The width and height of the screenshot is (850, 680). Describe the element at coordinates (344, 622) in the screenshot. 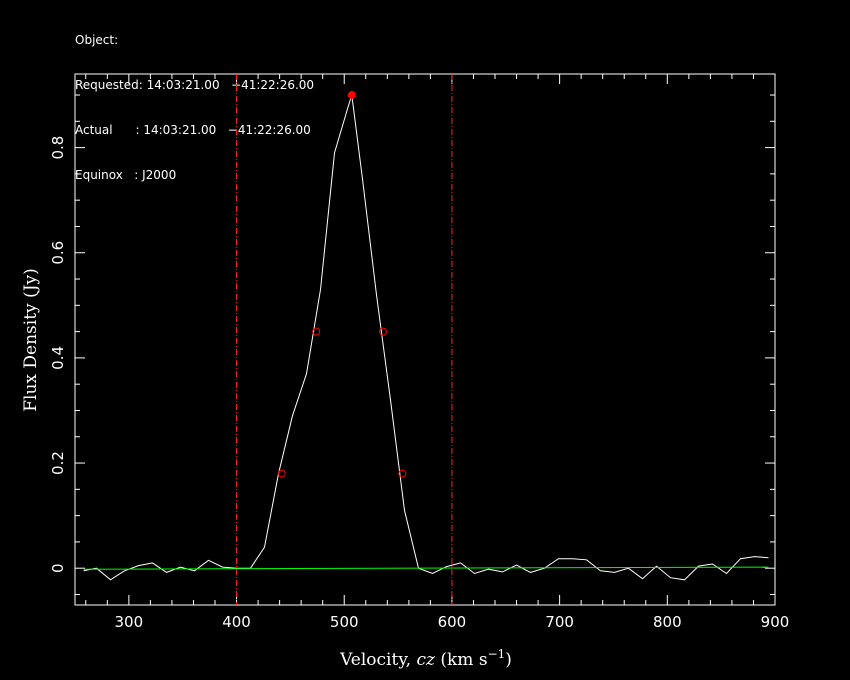

I see `x-tick-label: 500` at that location.